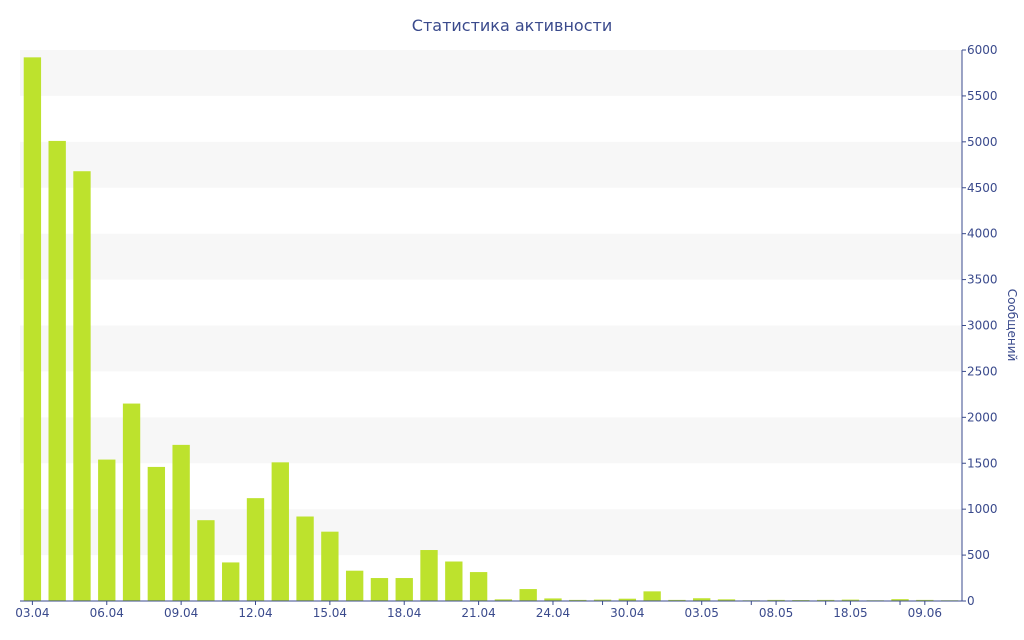  What do you see at coordinates (32, 613) in the screenshot?
I see `x-tick-label: 03.04` at bounding box center [32, 613].